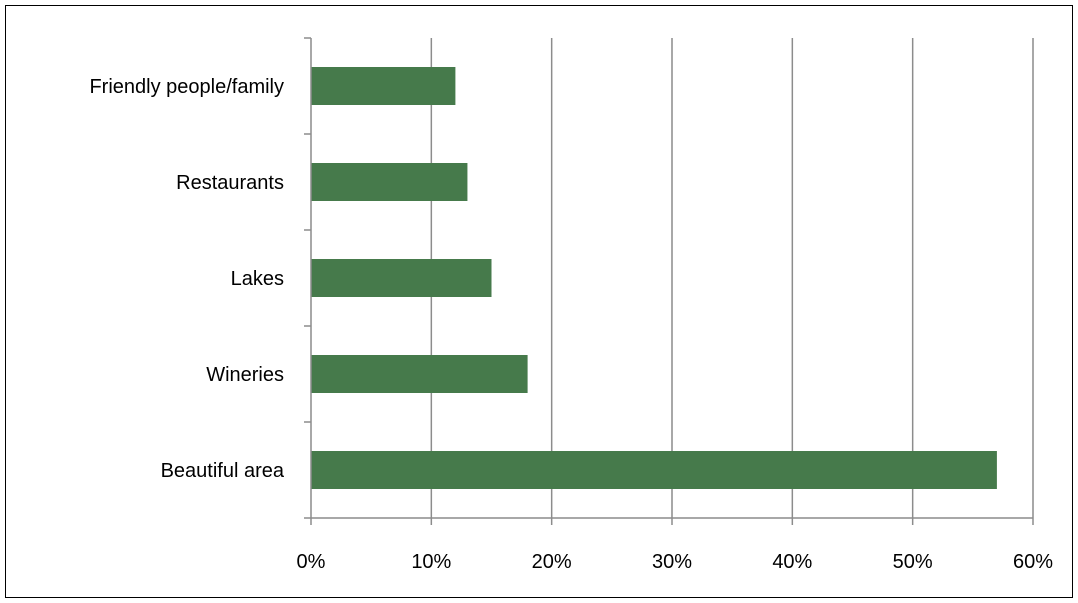  I want to click on category-label: Beautiful area, so click(223, 471).